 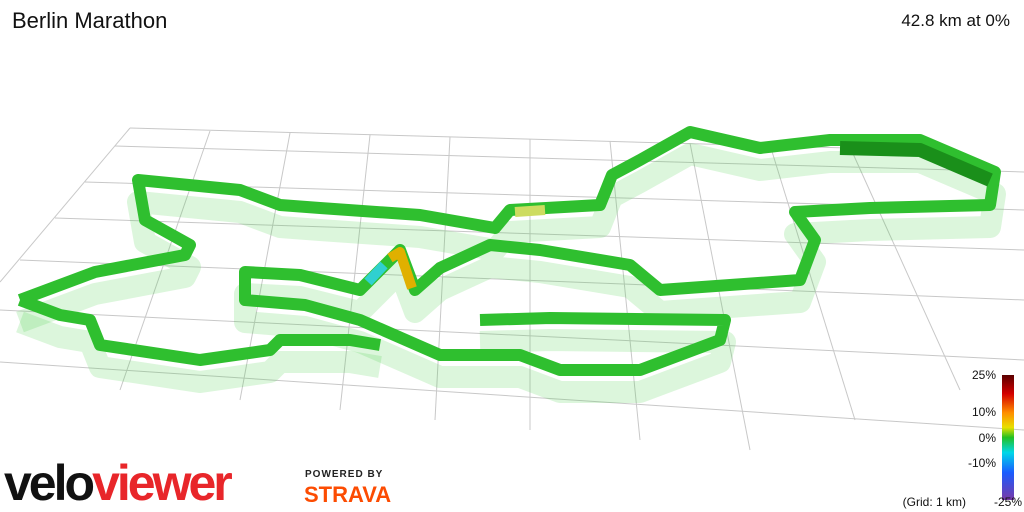 What do you see at coordinates (162, 483) in the screenshot?
I see `logo-viewer: viewer` at bounding box center [162, 483].